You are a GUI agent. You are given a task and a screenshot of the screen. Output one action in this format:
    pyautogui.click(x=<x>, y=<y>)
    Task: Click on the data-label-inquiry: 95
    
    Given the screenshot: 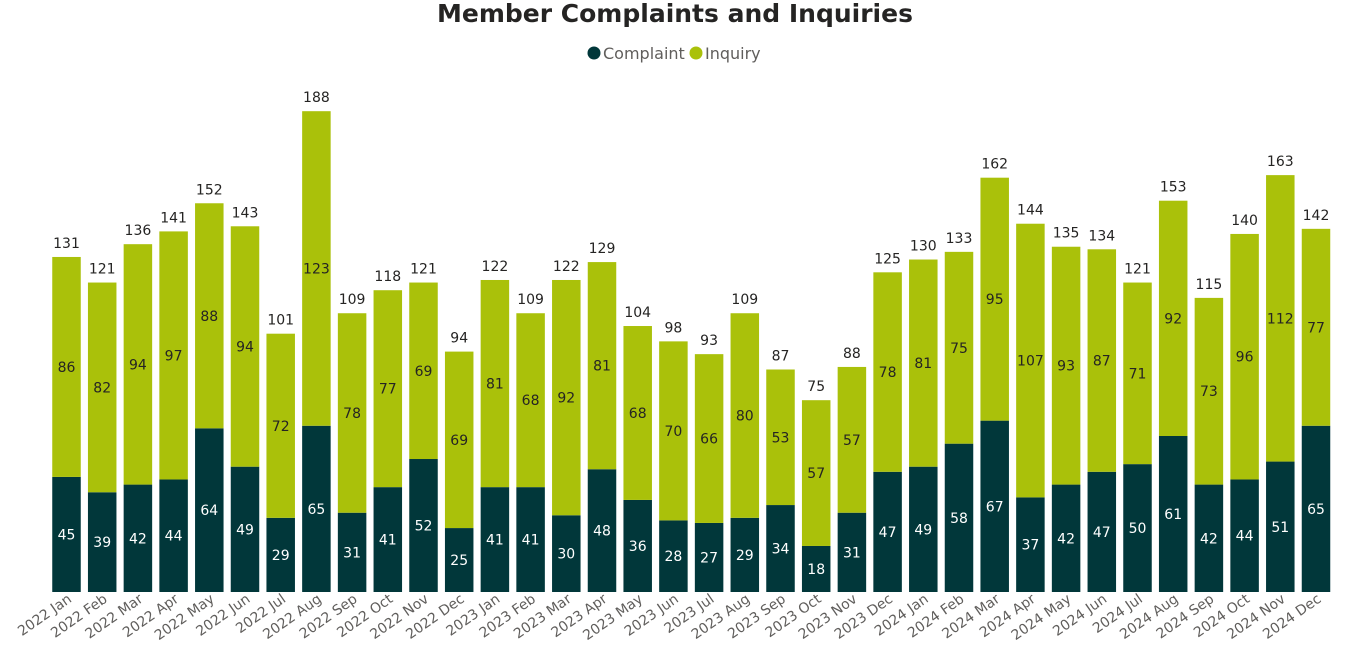 What is the action you would take?
    pyautogui.click(x=995, y=300)
    